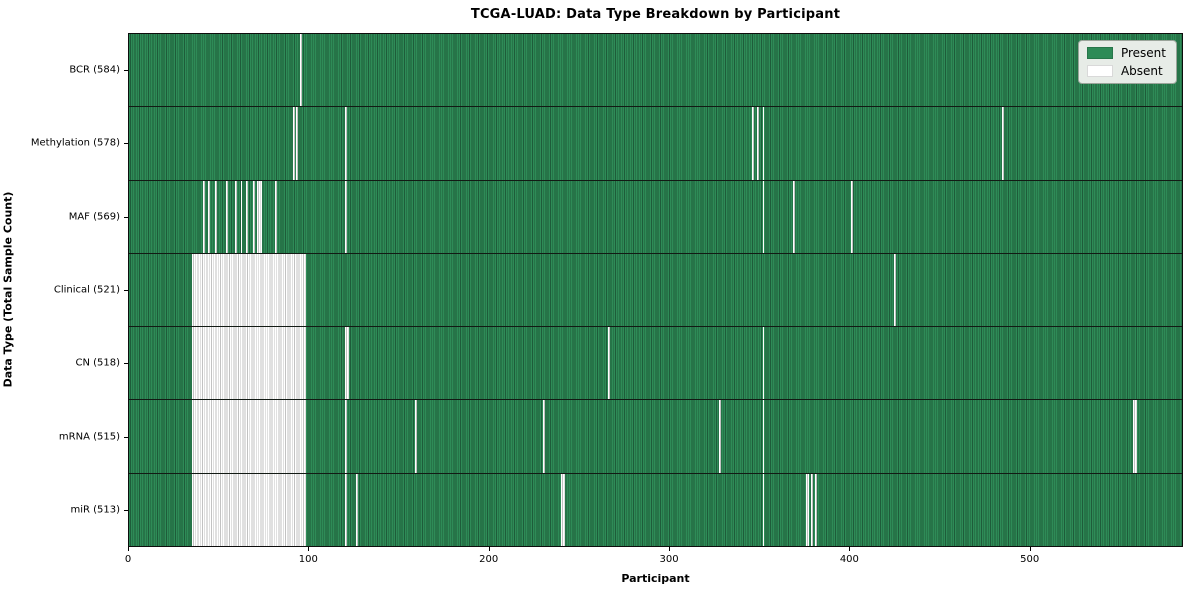 This screenshot has height=600, width=1200. Describe the element at coordinates (97, 363) in the screenshot. I see `y-tick-label: CN (518)` at that location.